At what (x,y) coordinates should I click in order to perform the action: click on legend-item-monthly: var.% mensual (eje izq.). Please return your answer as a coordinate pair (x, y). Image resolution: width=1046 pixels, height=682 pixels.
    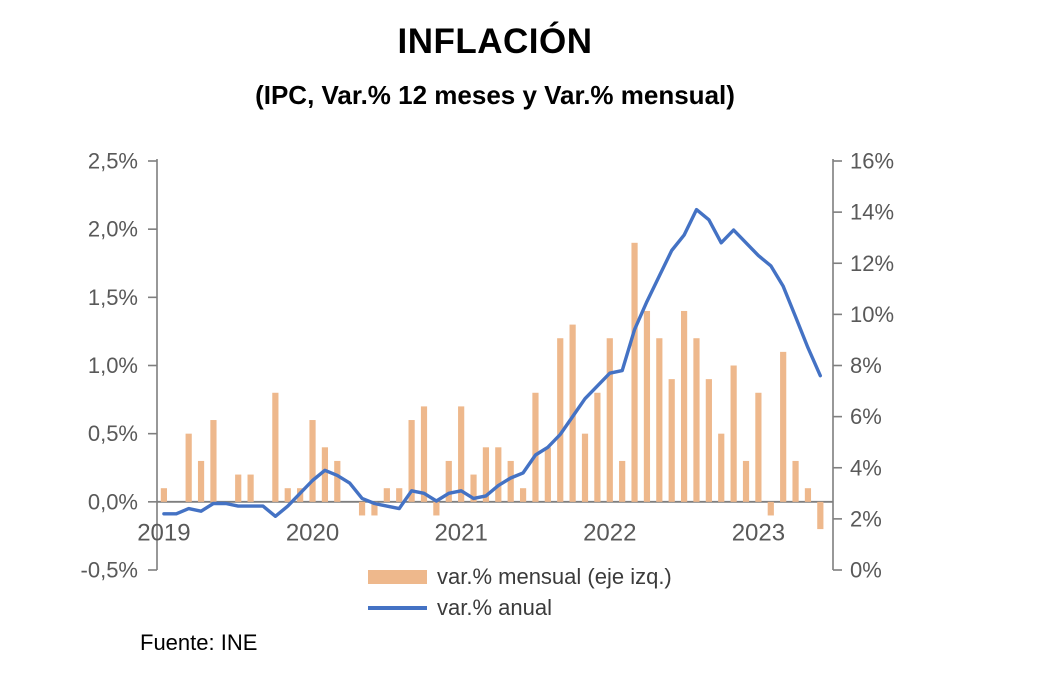
    Looking at the image, I should click on (520, 576).